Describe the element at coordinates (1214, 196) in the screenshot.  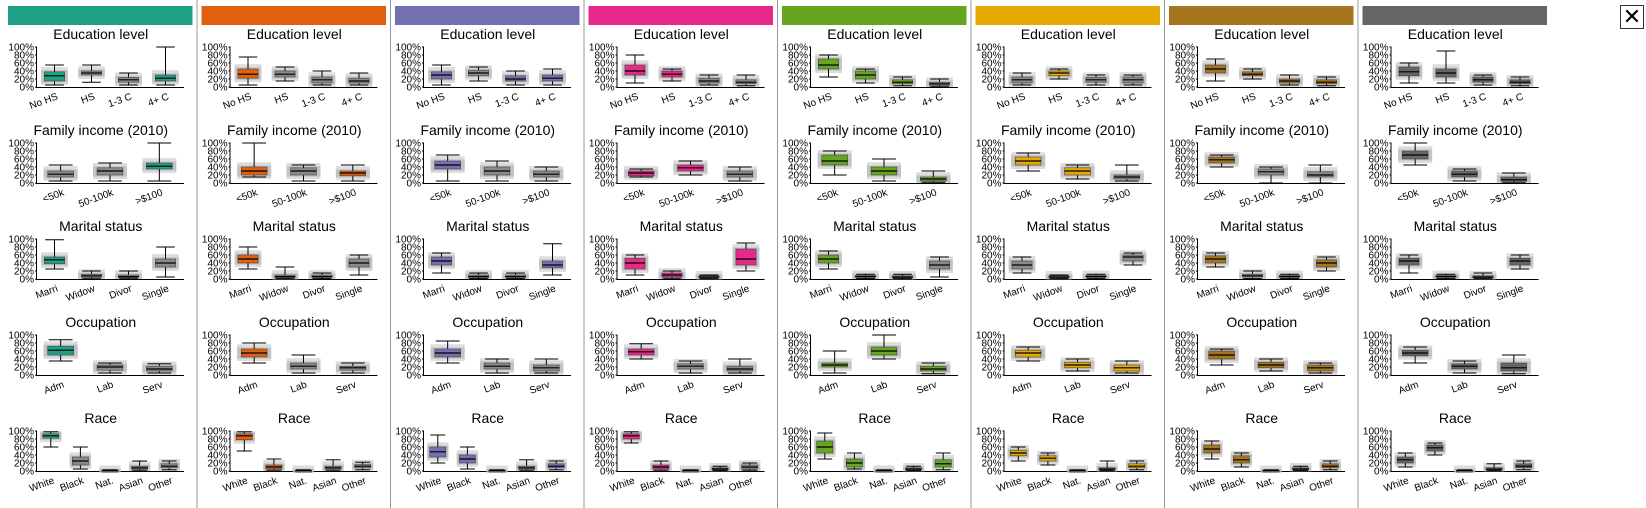
I see `x-category-label: <50k` at that location.